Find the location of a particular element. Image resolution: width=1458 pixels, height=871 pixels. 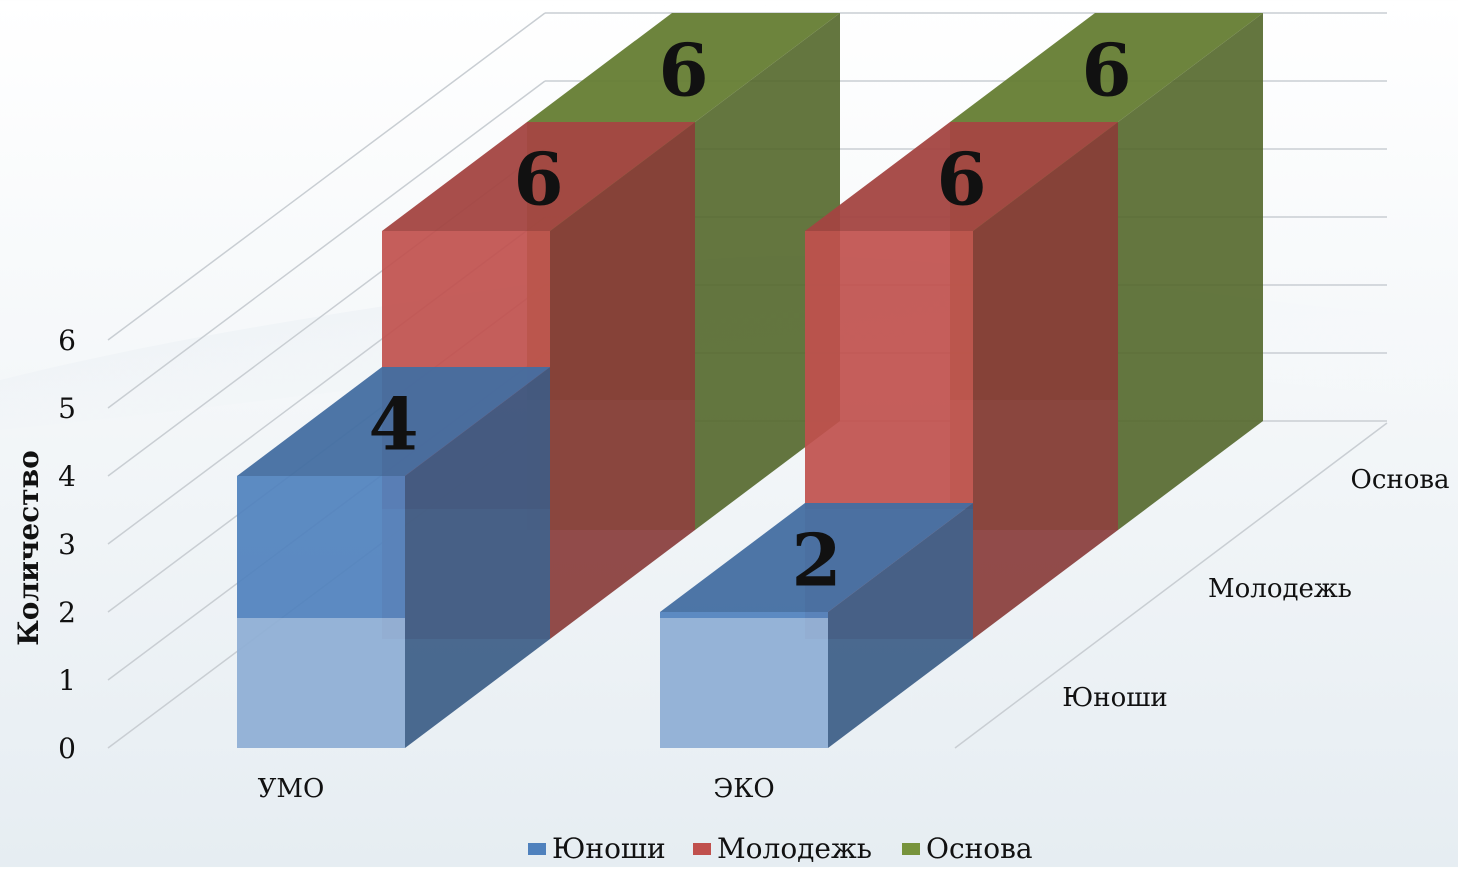

depth-label: Основа is located at coordinates (1400, 480).